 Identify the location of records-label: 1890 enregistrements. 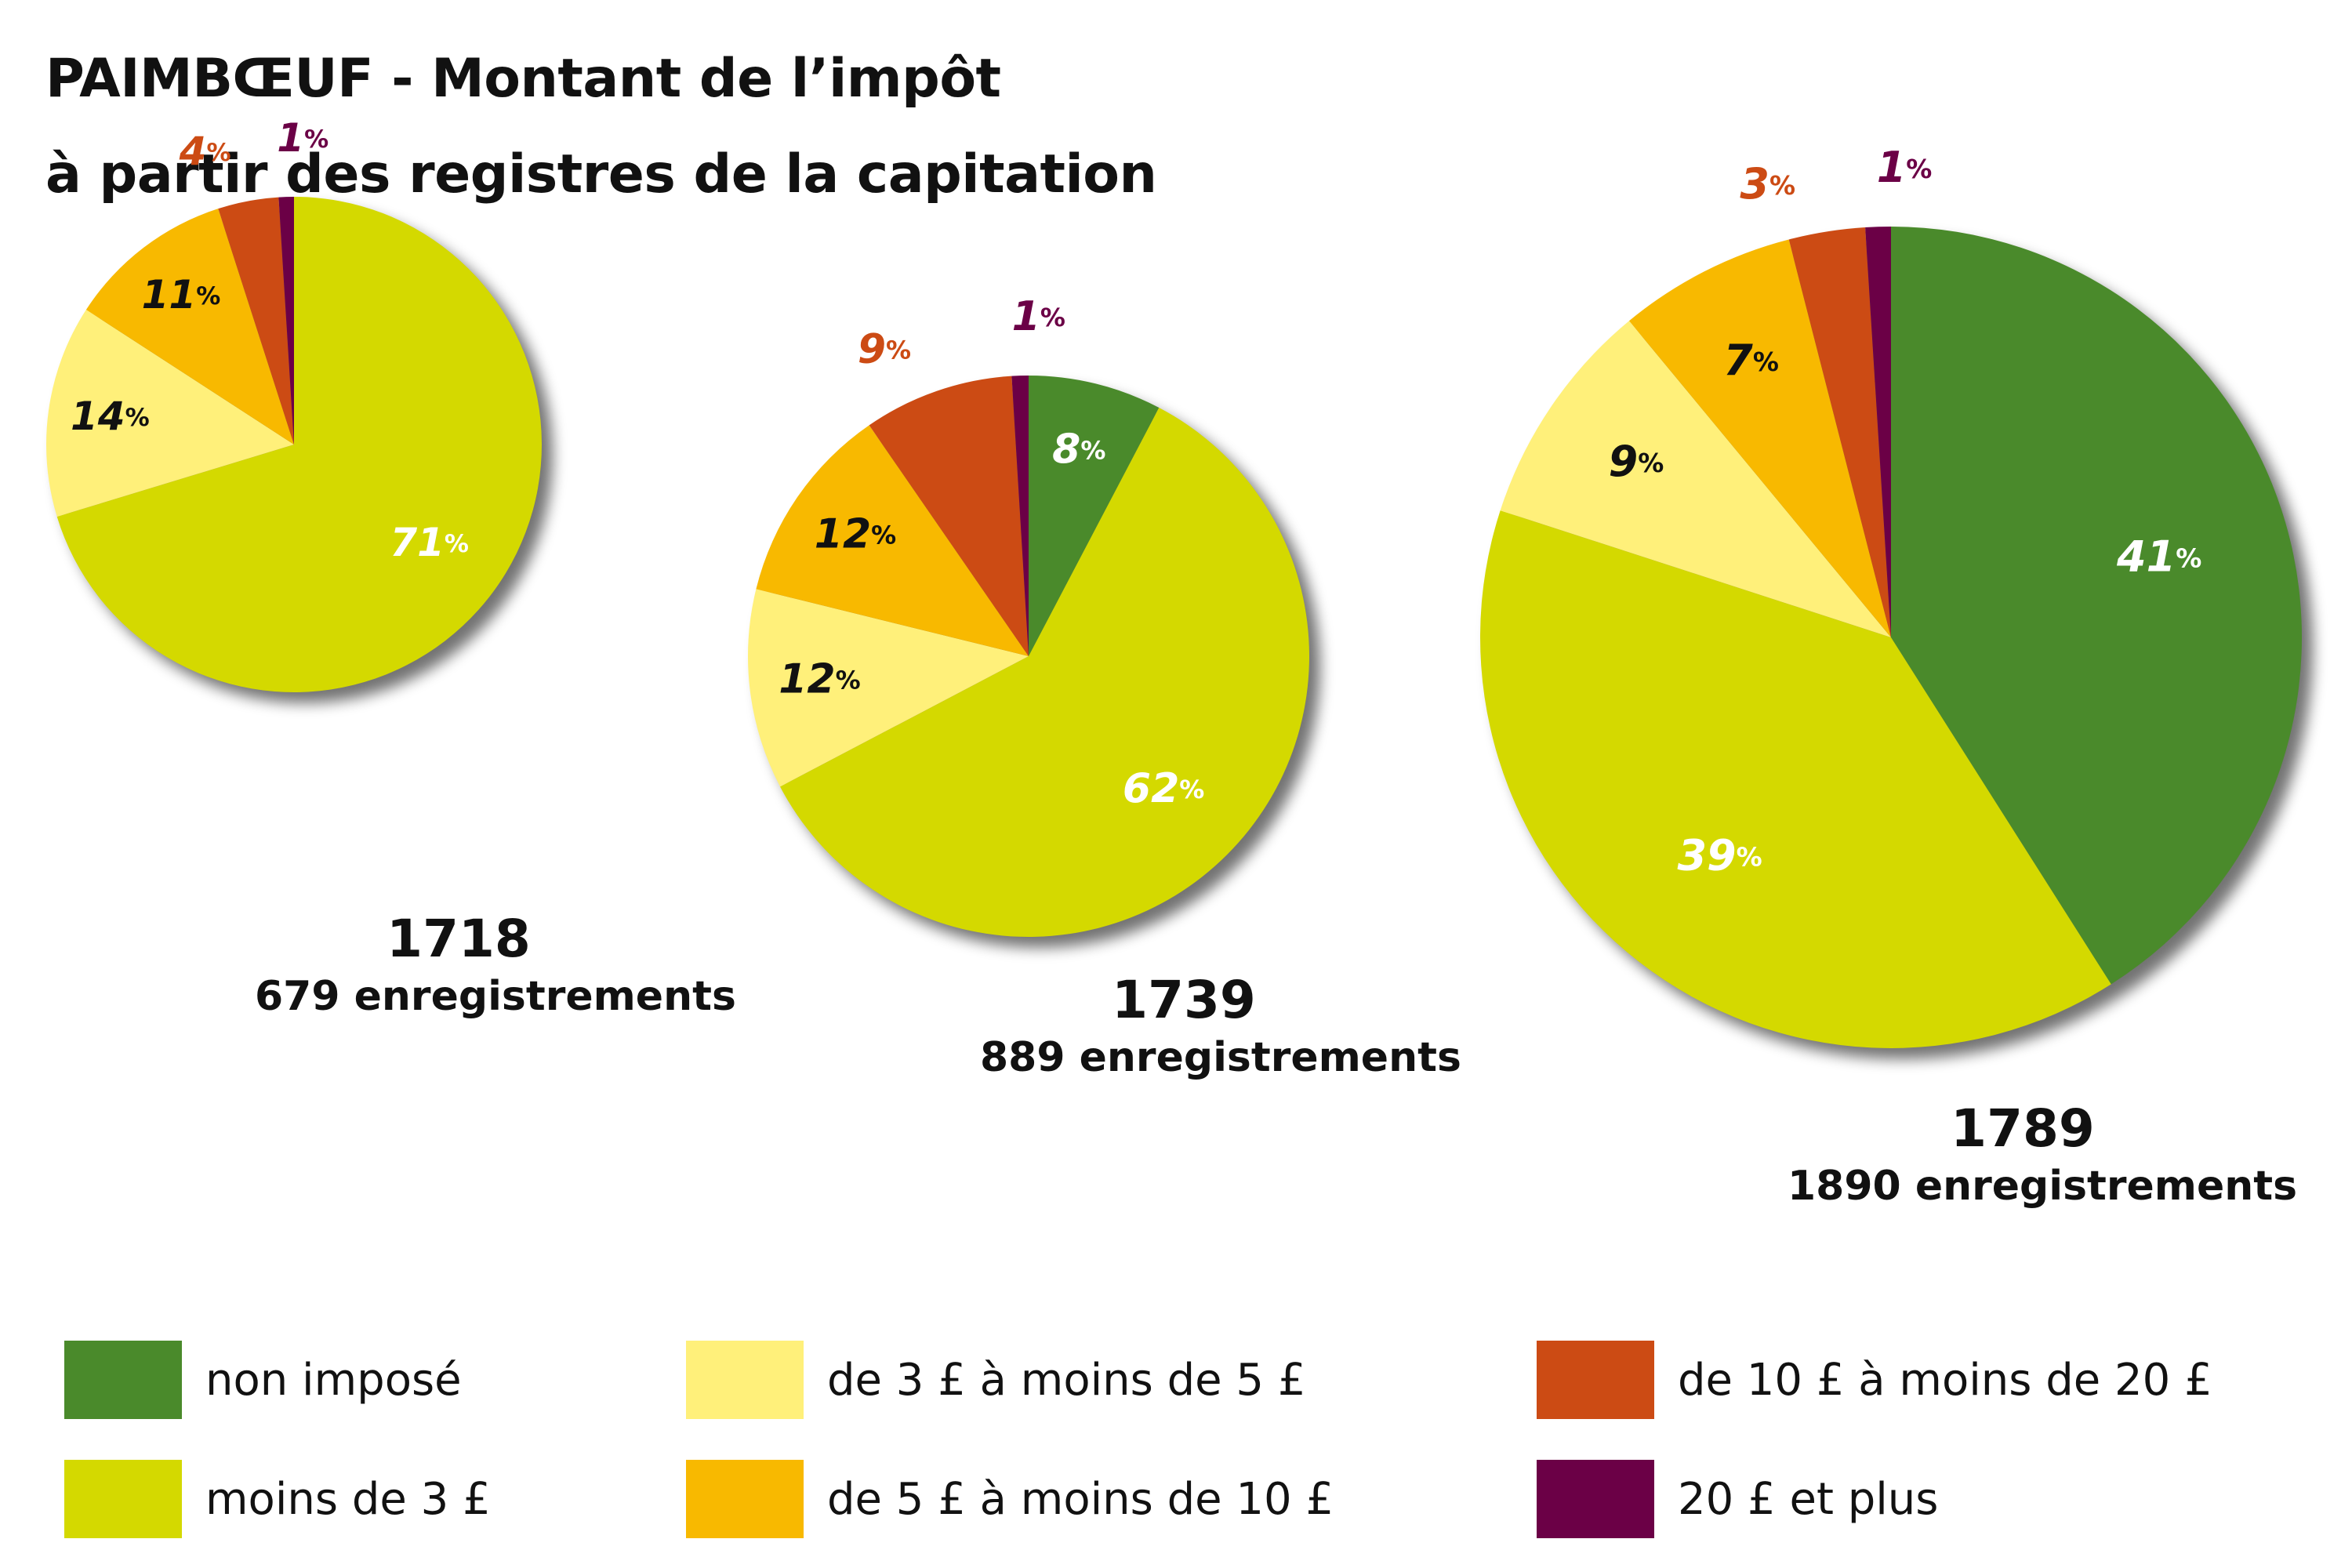
(2043, 1186).